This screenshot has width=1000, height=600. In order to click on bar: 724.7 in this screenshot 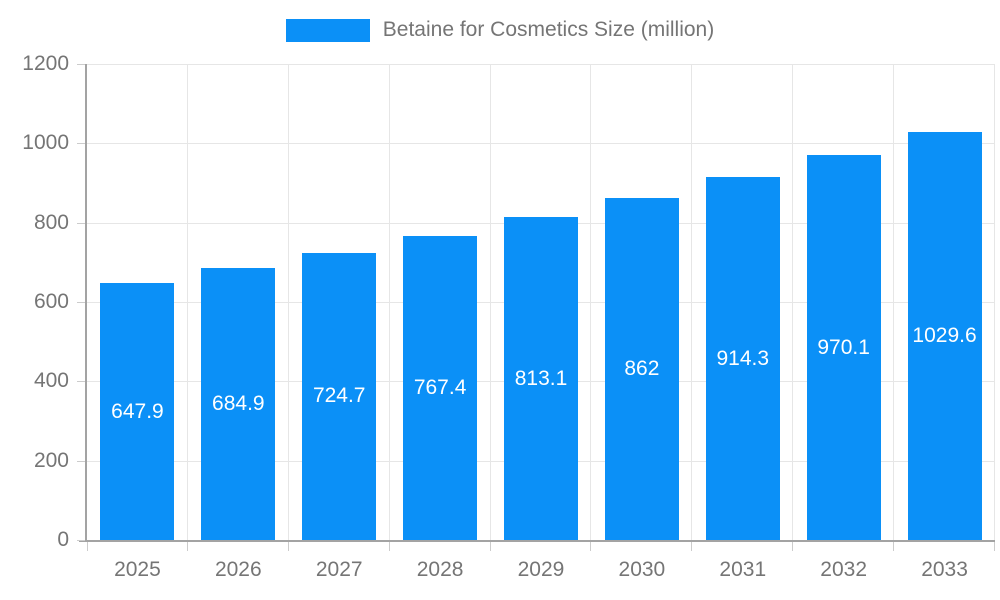, I will do `click(339, 396)`.